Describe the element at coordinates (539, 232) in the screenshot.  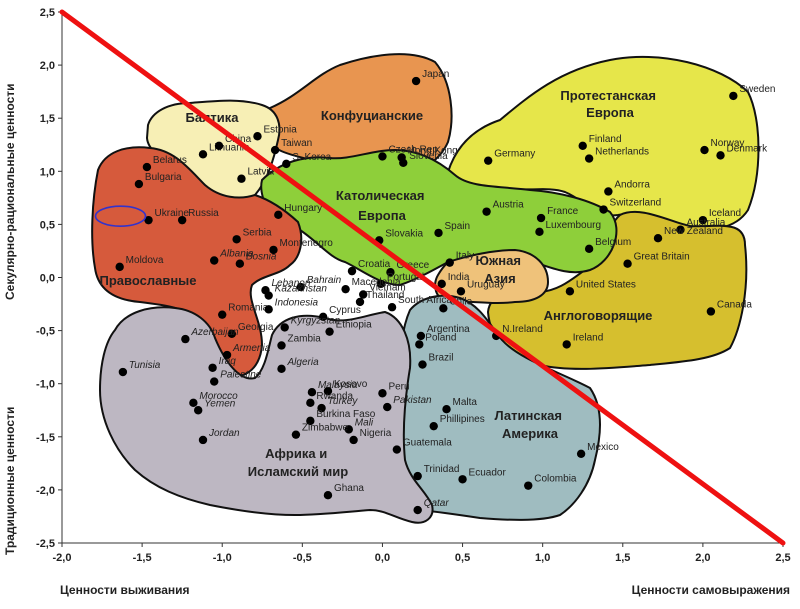
I see `point-luxembourg` at that location.